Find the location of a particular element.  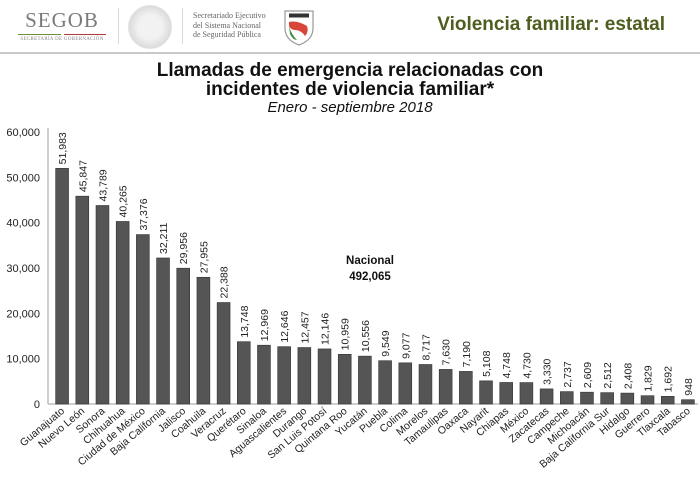

value-label: 2,609 is located at coordinates (588, 375).